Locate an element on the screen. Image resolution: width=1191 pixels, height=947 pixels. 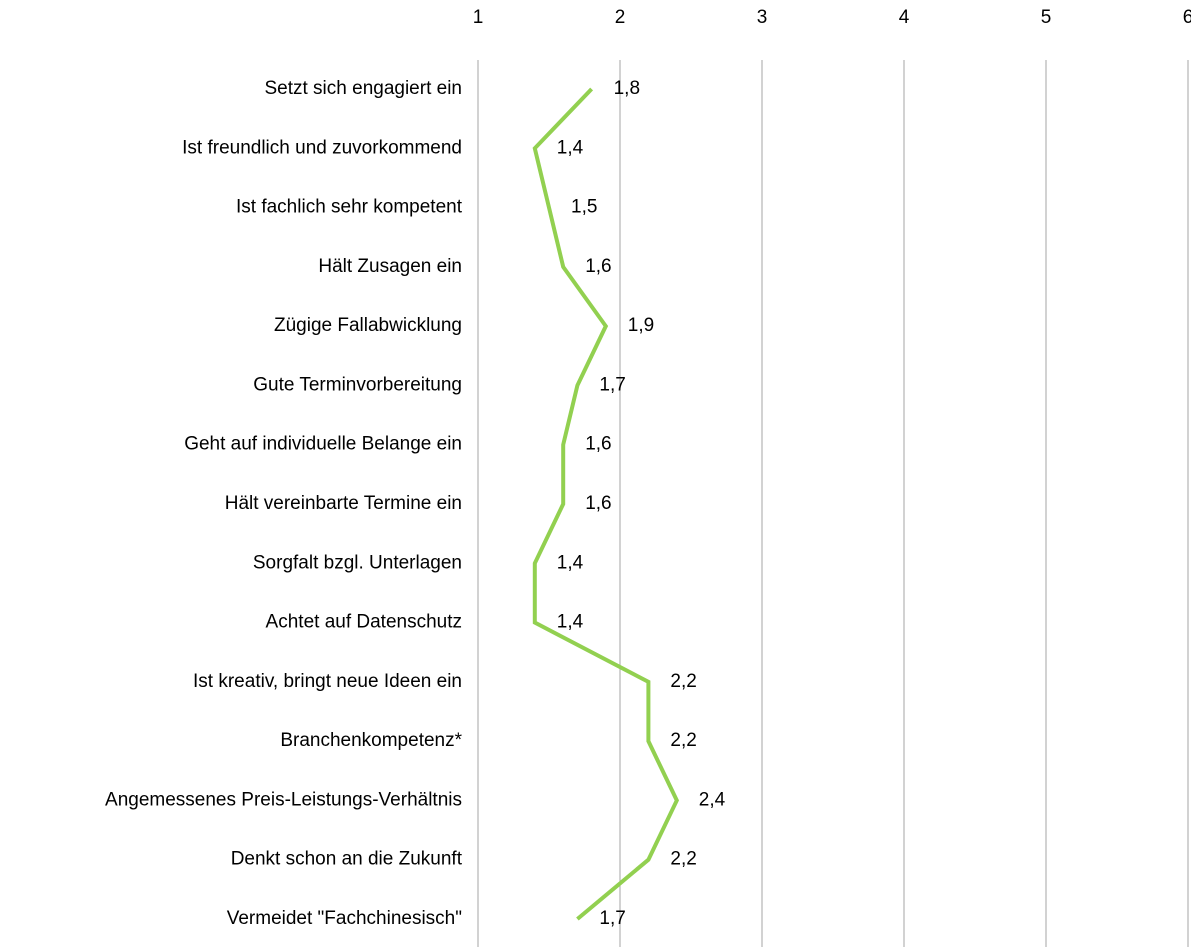
data-label: 2,4 is located at coordinates (712, 799).